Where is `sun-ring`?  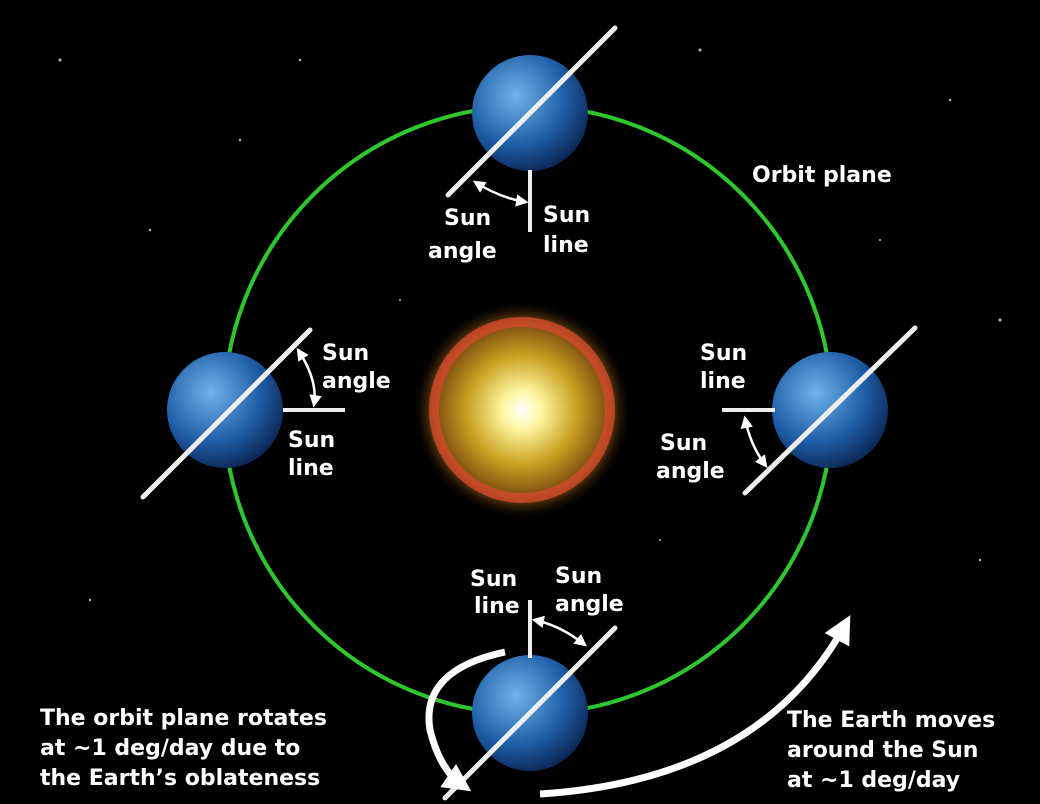
sun-ring is located at coordinates (522, 410).